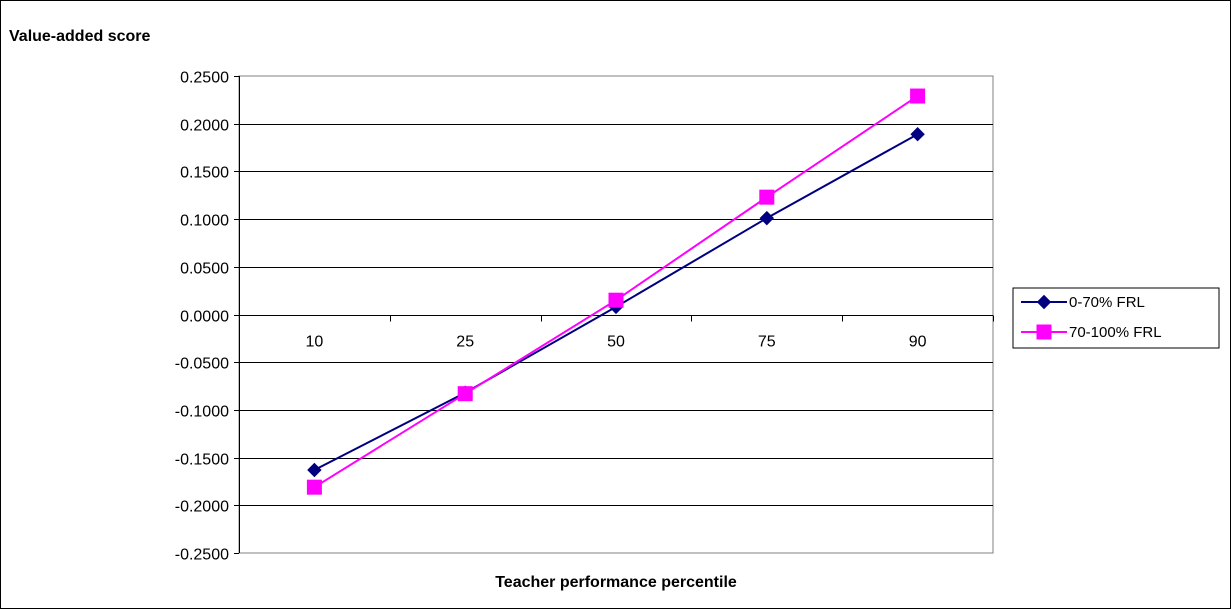 The height and width of the screenshot is (609, 1231). I want to click on legend: 0-70% FRL 70-100% FRL, so click(1116, 318).